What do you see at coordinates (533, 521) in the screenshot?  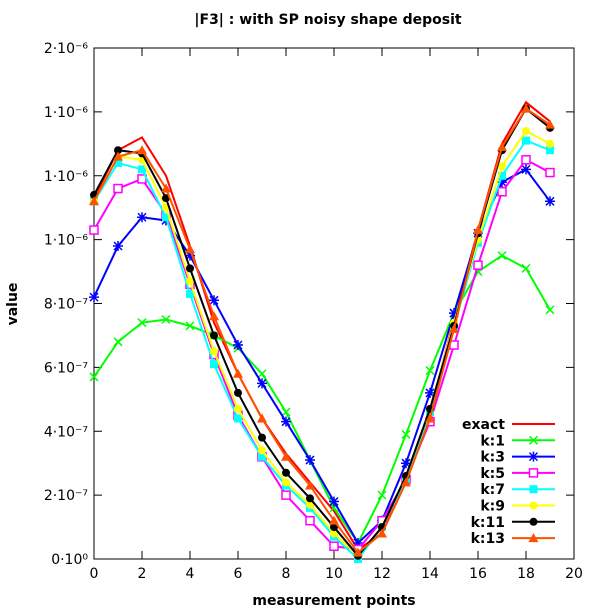 I see `legend-k-11-point` at bounding box center [533, 521].